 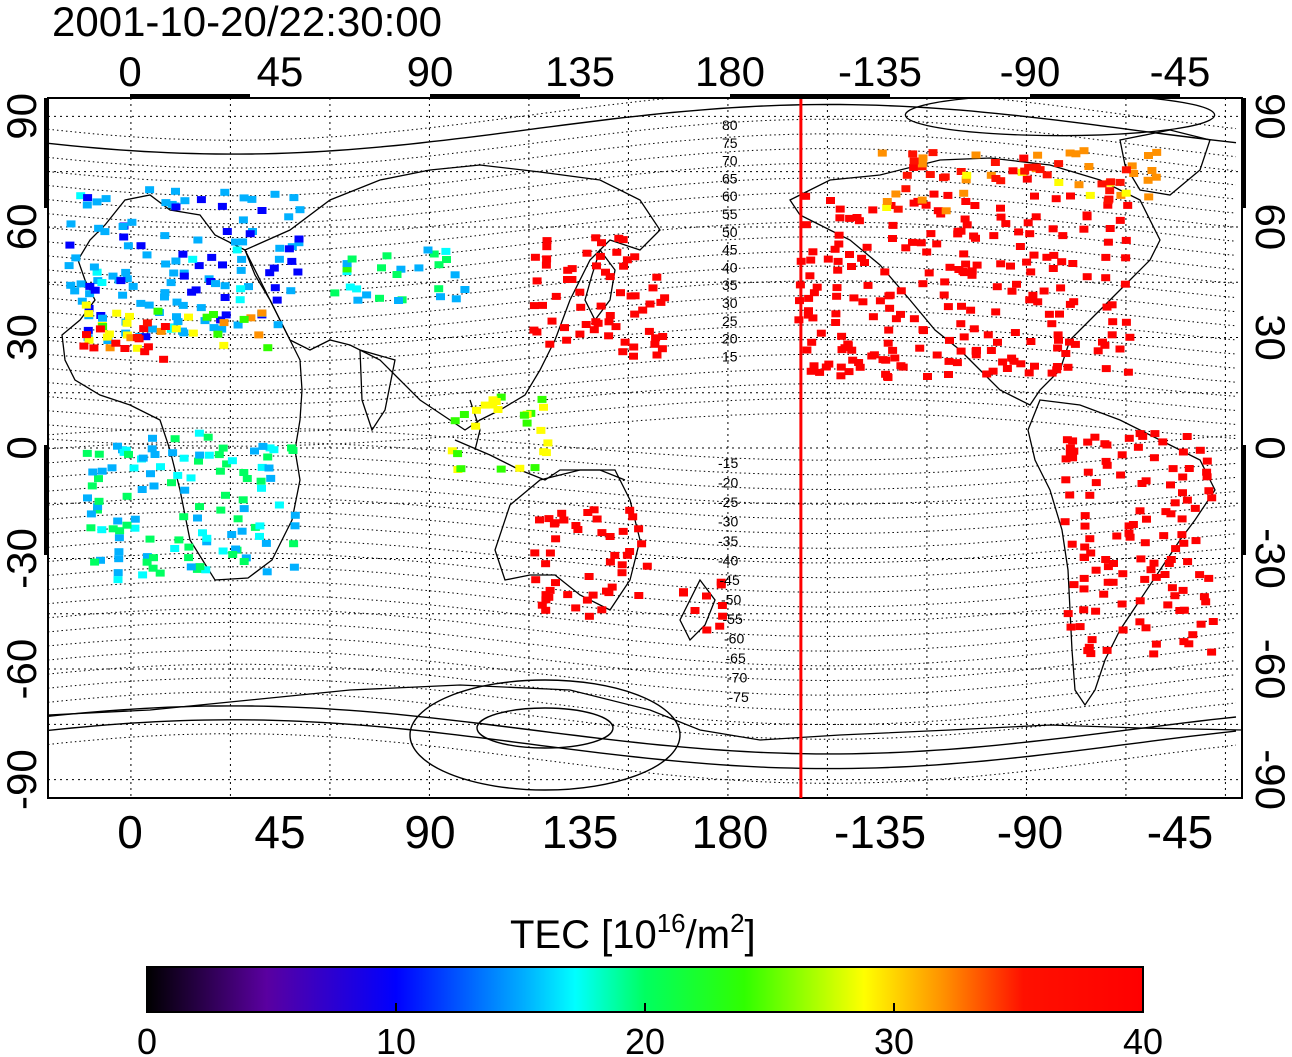 What do you see at coordinates (1269, 451) in the screenshot?
I see `right-latitude-ticks: 90 60 30 0 -30 -60 -90` at bounding box center [1269, 451].